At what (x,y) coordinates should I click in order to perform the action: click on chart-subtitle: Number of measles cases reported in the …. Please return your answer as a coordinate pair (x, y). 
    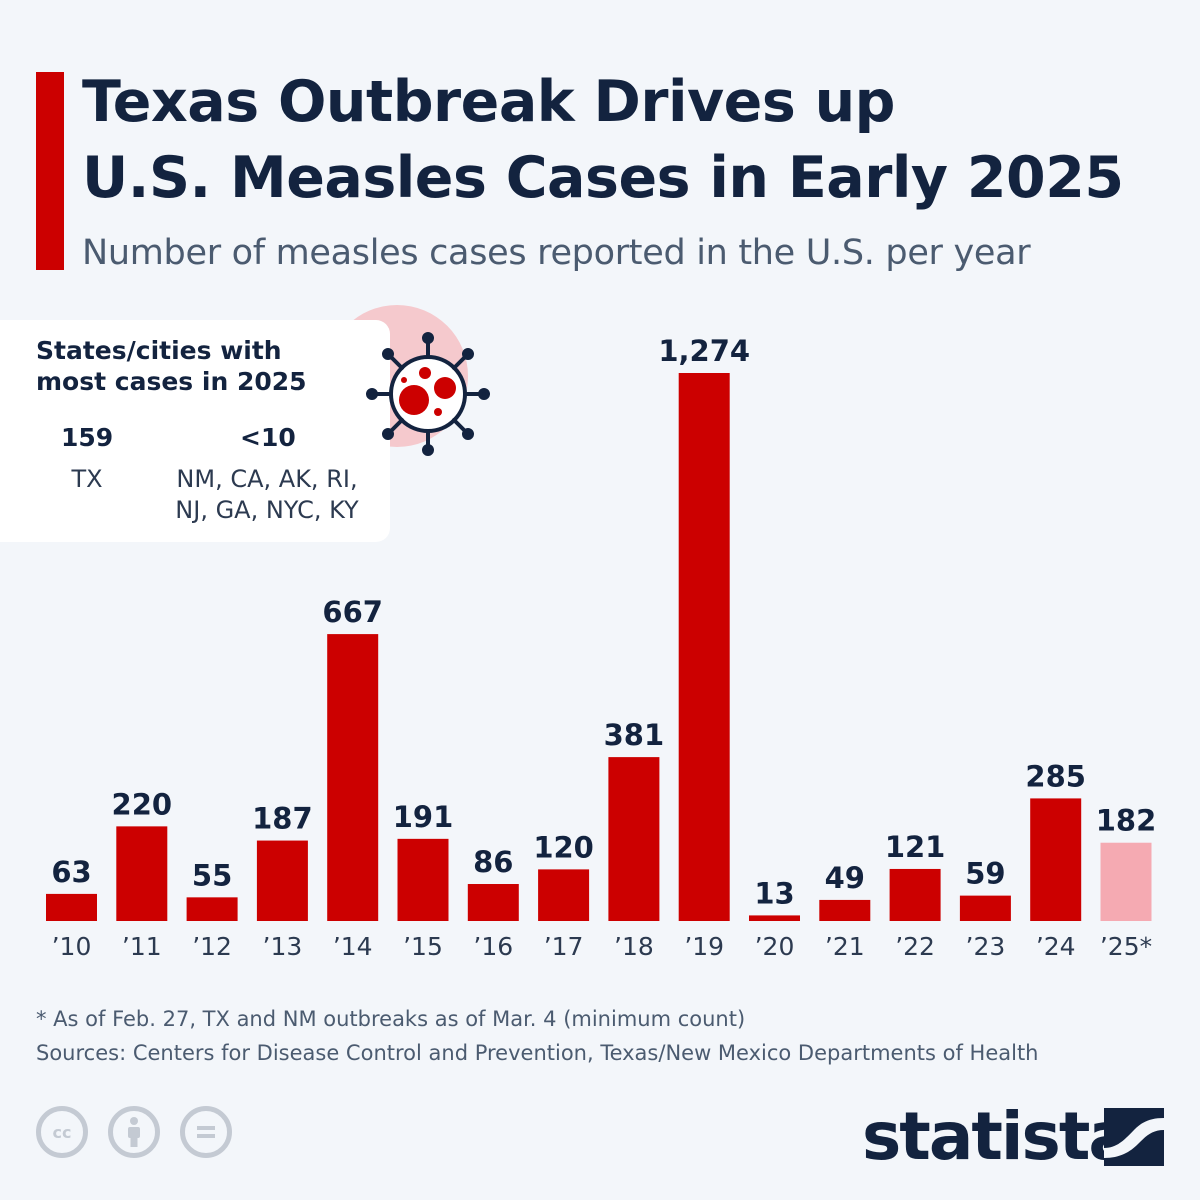
    Looking at the image, I should click on (556, 253).